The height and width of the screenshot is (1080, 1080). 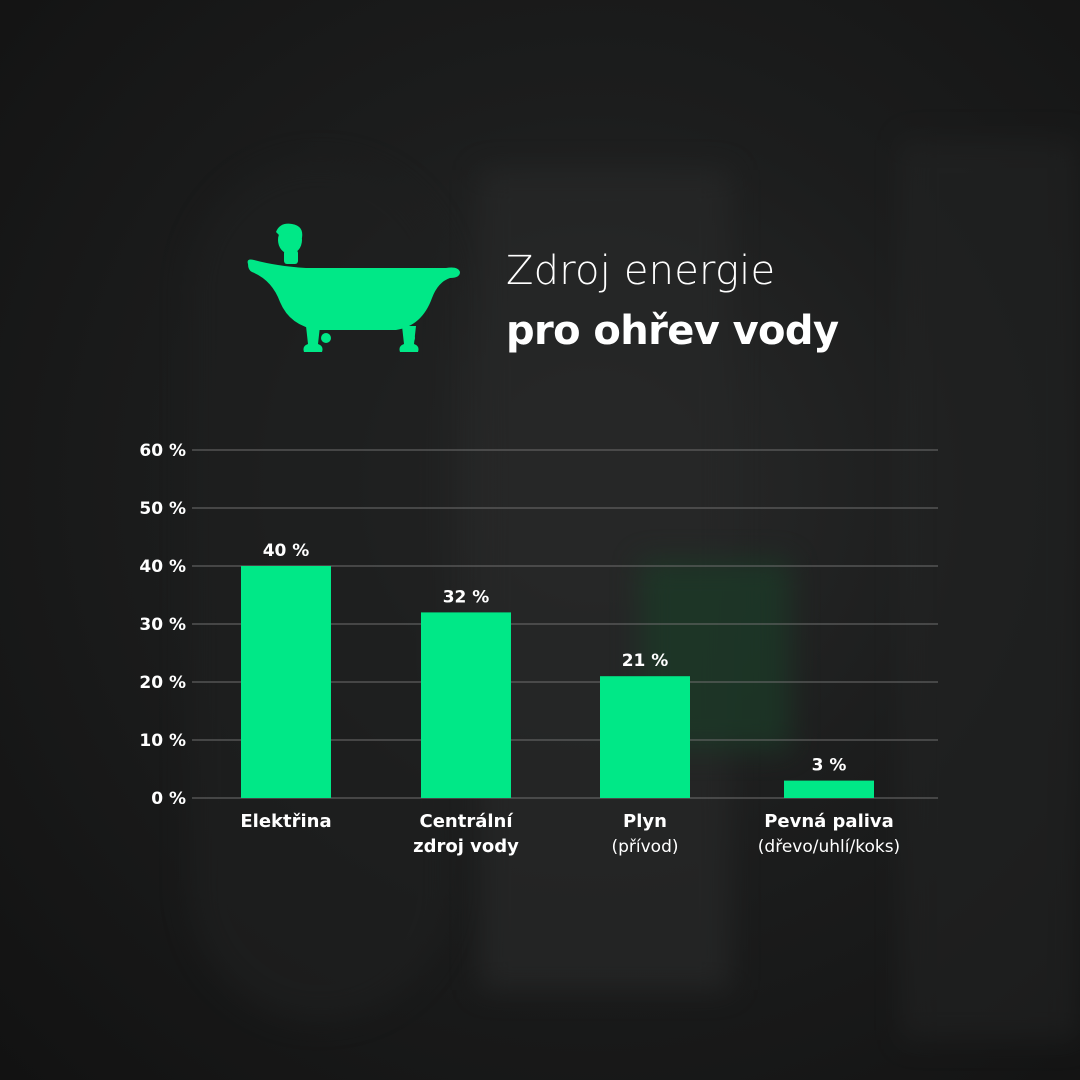 What do you see at coordinates (641, 271) in the screenshot?
I see `chart-title-line1: Zdroj energie` at bounding box center [641, 271].